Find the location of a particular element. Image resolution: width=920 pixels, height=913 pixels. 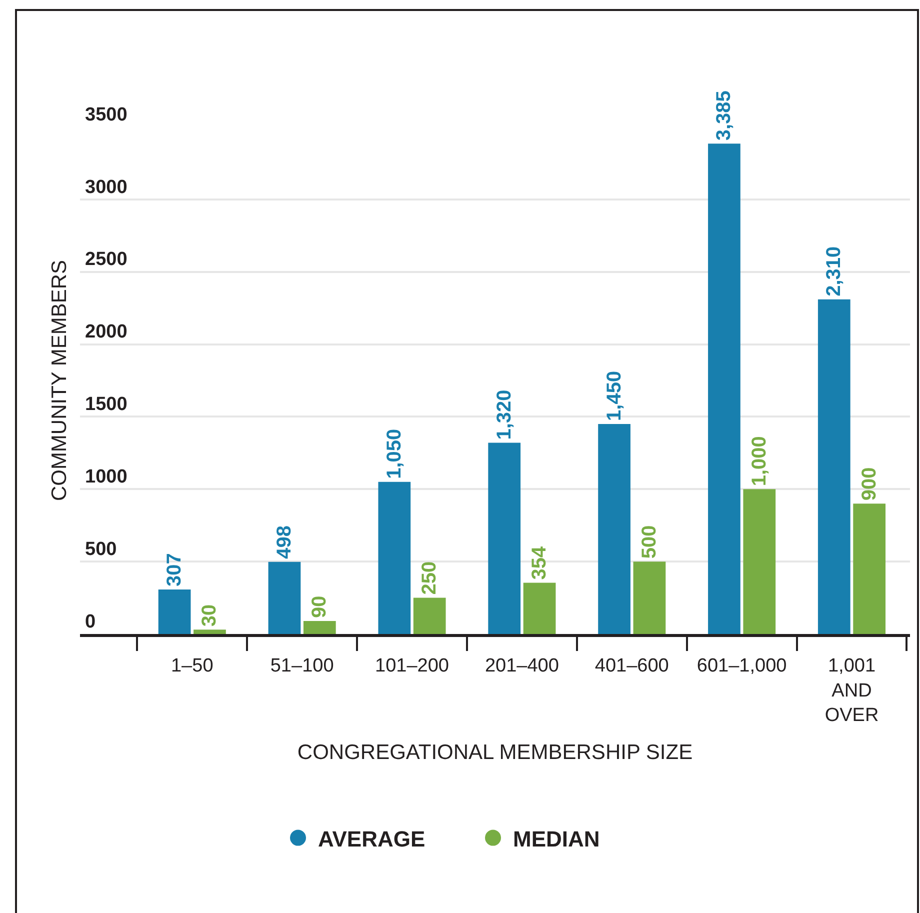

y-axis-title: COMMUNITY MEMBERS is located at coordinates (60, 381).